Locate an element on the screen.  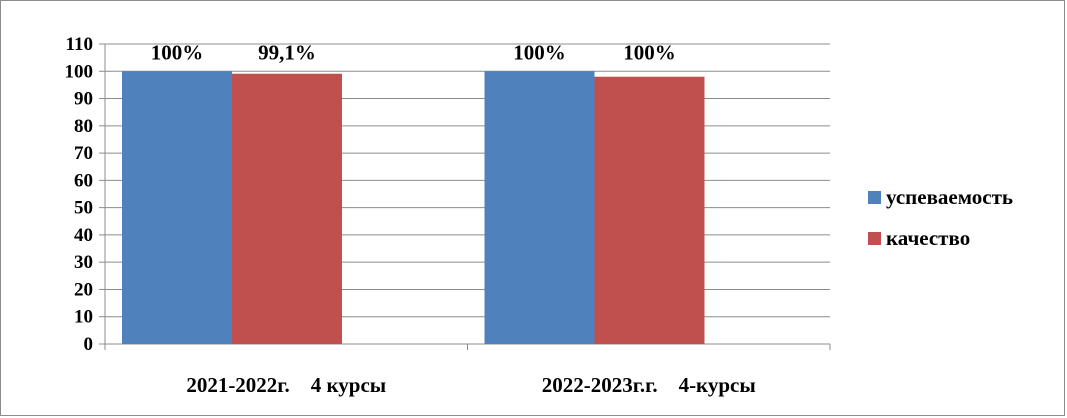
data-labels: 100% 99,1% 100% 100% is located at coordinates (413, 52).